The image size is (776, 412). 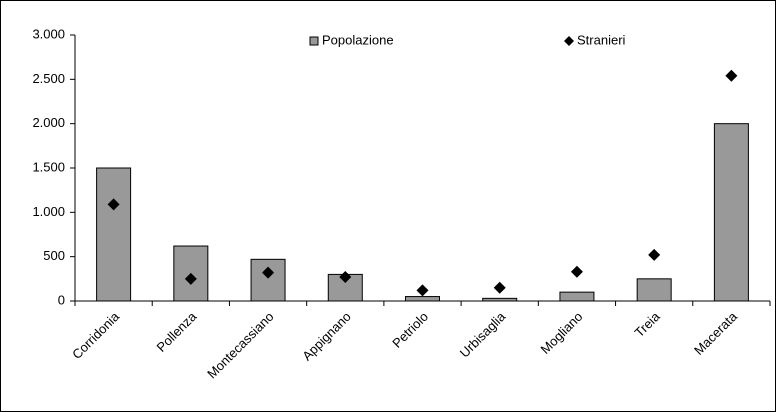 I want to click on y-tick-label: 2.000, so click(x=48, y=122).